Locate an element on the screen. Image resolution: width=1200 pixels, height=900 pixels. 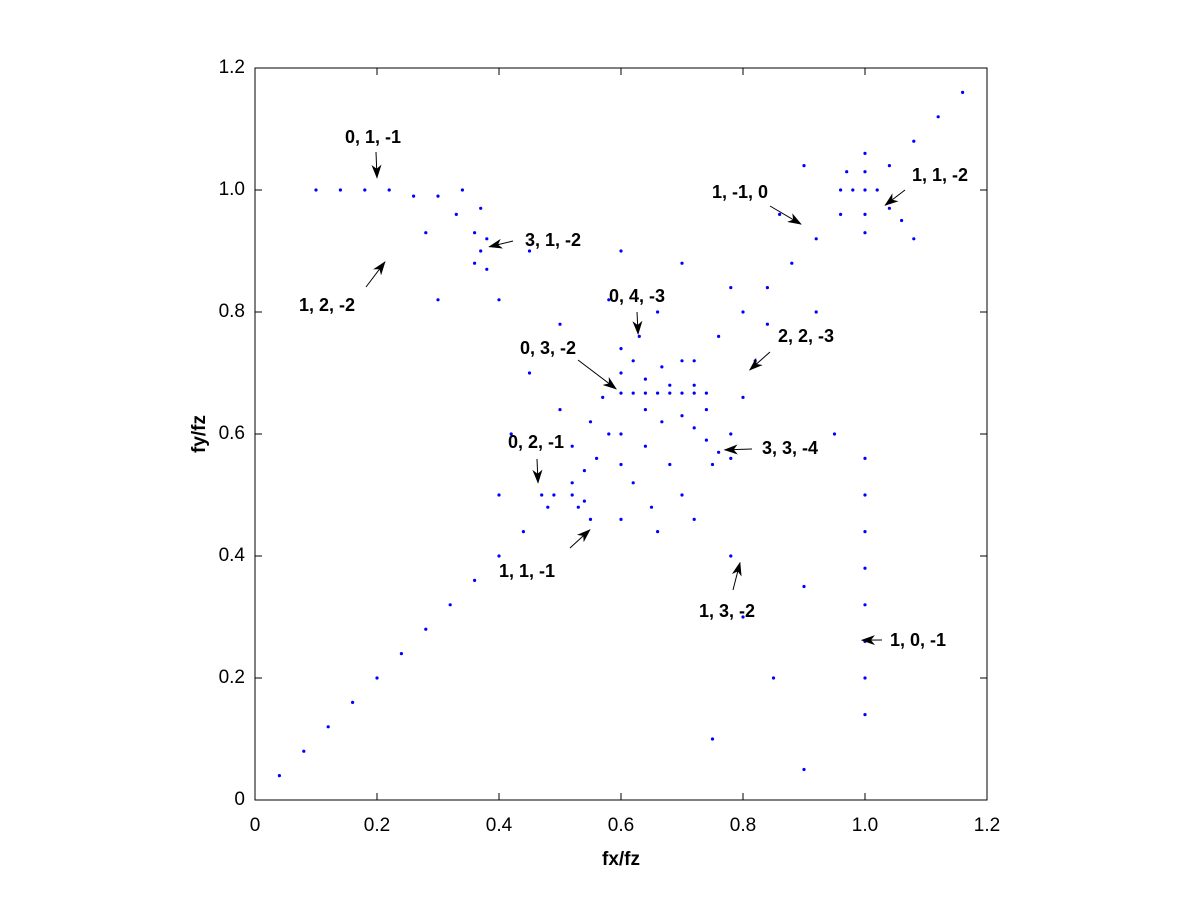
annotation-label: 1, 3, -2 is located at coordinates (727, 611).